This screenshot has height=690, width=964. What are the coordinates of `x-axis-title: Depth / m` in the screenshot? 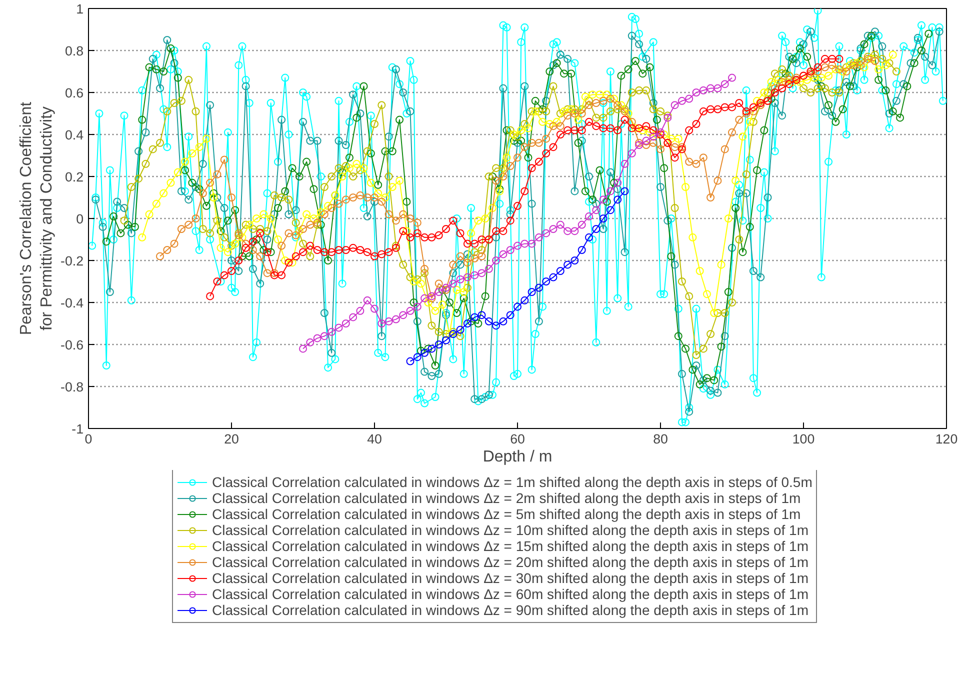 It's located at (517, 457).